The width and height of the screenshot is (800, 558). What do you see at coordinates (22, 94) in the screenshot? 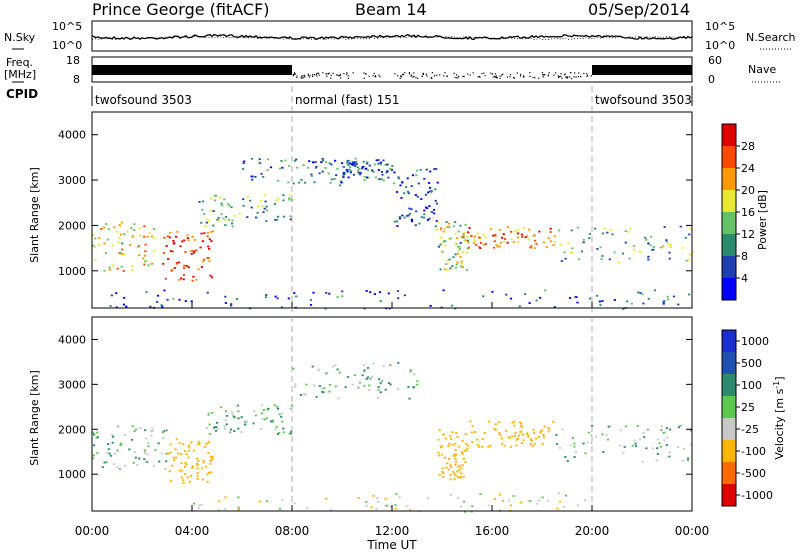
I see `cpid-label: CPID` at bounding box center [22, 94].